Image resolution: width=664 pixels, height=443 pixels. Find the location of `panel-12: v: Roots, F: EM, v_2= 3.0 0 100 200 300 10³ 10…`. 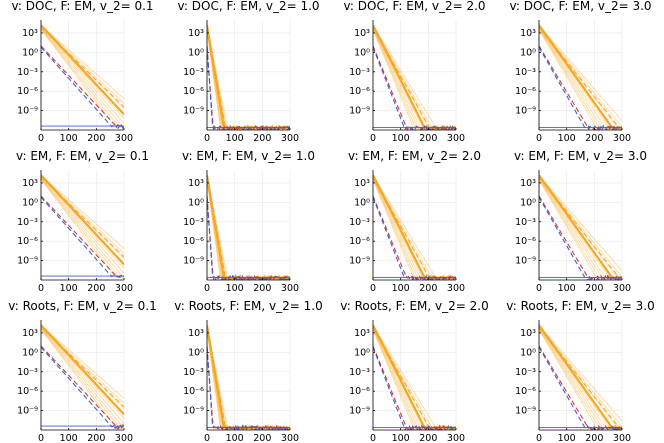

panel-12: v: Roots, F: EM, v_2= 3.0 0 100 200 300 10³ 10… is located at coordinates (580, 371).